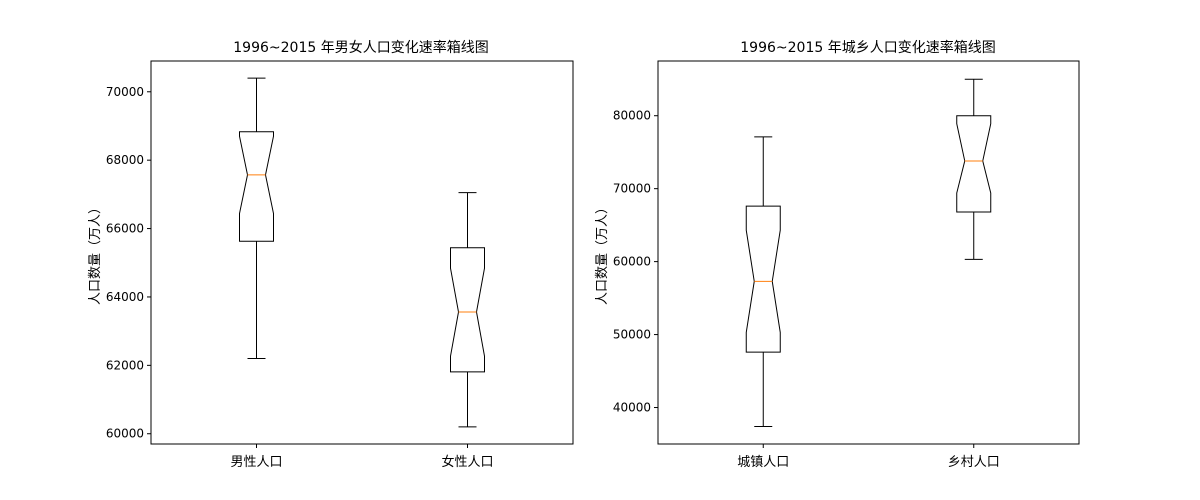  Describe the element at coordinates (125, 160) in the screenshot. I see `chart-left-y-tick-label: 68000` at that location.